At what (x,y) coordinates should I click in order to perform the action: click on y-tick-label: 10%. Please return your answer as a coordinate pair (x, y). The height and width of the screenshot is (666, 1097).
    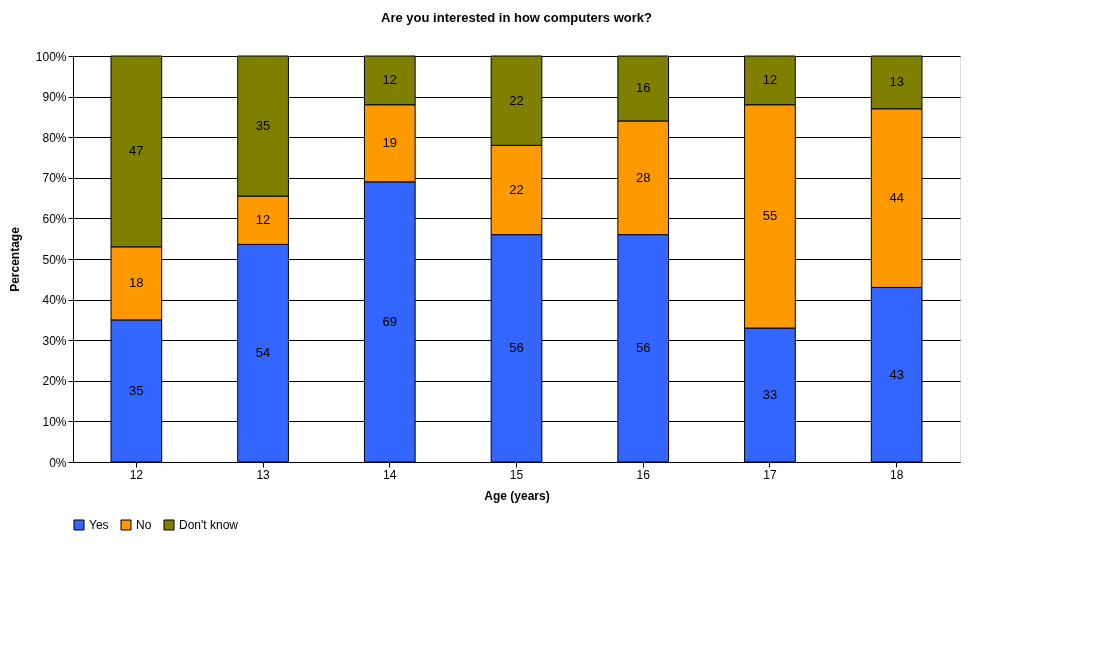
    Looking at the image, I should click on (54, 421).